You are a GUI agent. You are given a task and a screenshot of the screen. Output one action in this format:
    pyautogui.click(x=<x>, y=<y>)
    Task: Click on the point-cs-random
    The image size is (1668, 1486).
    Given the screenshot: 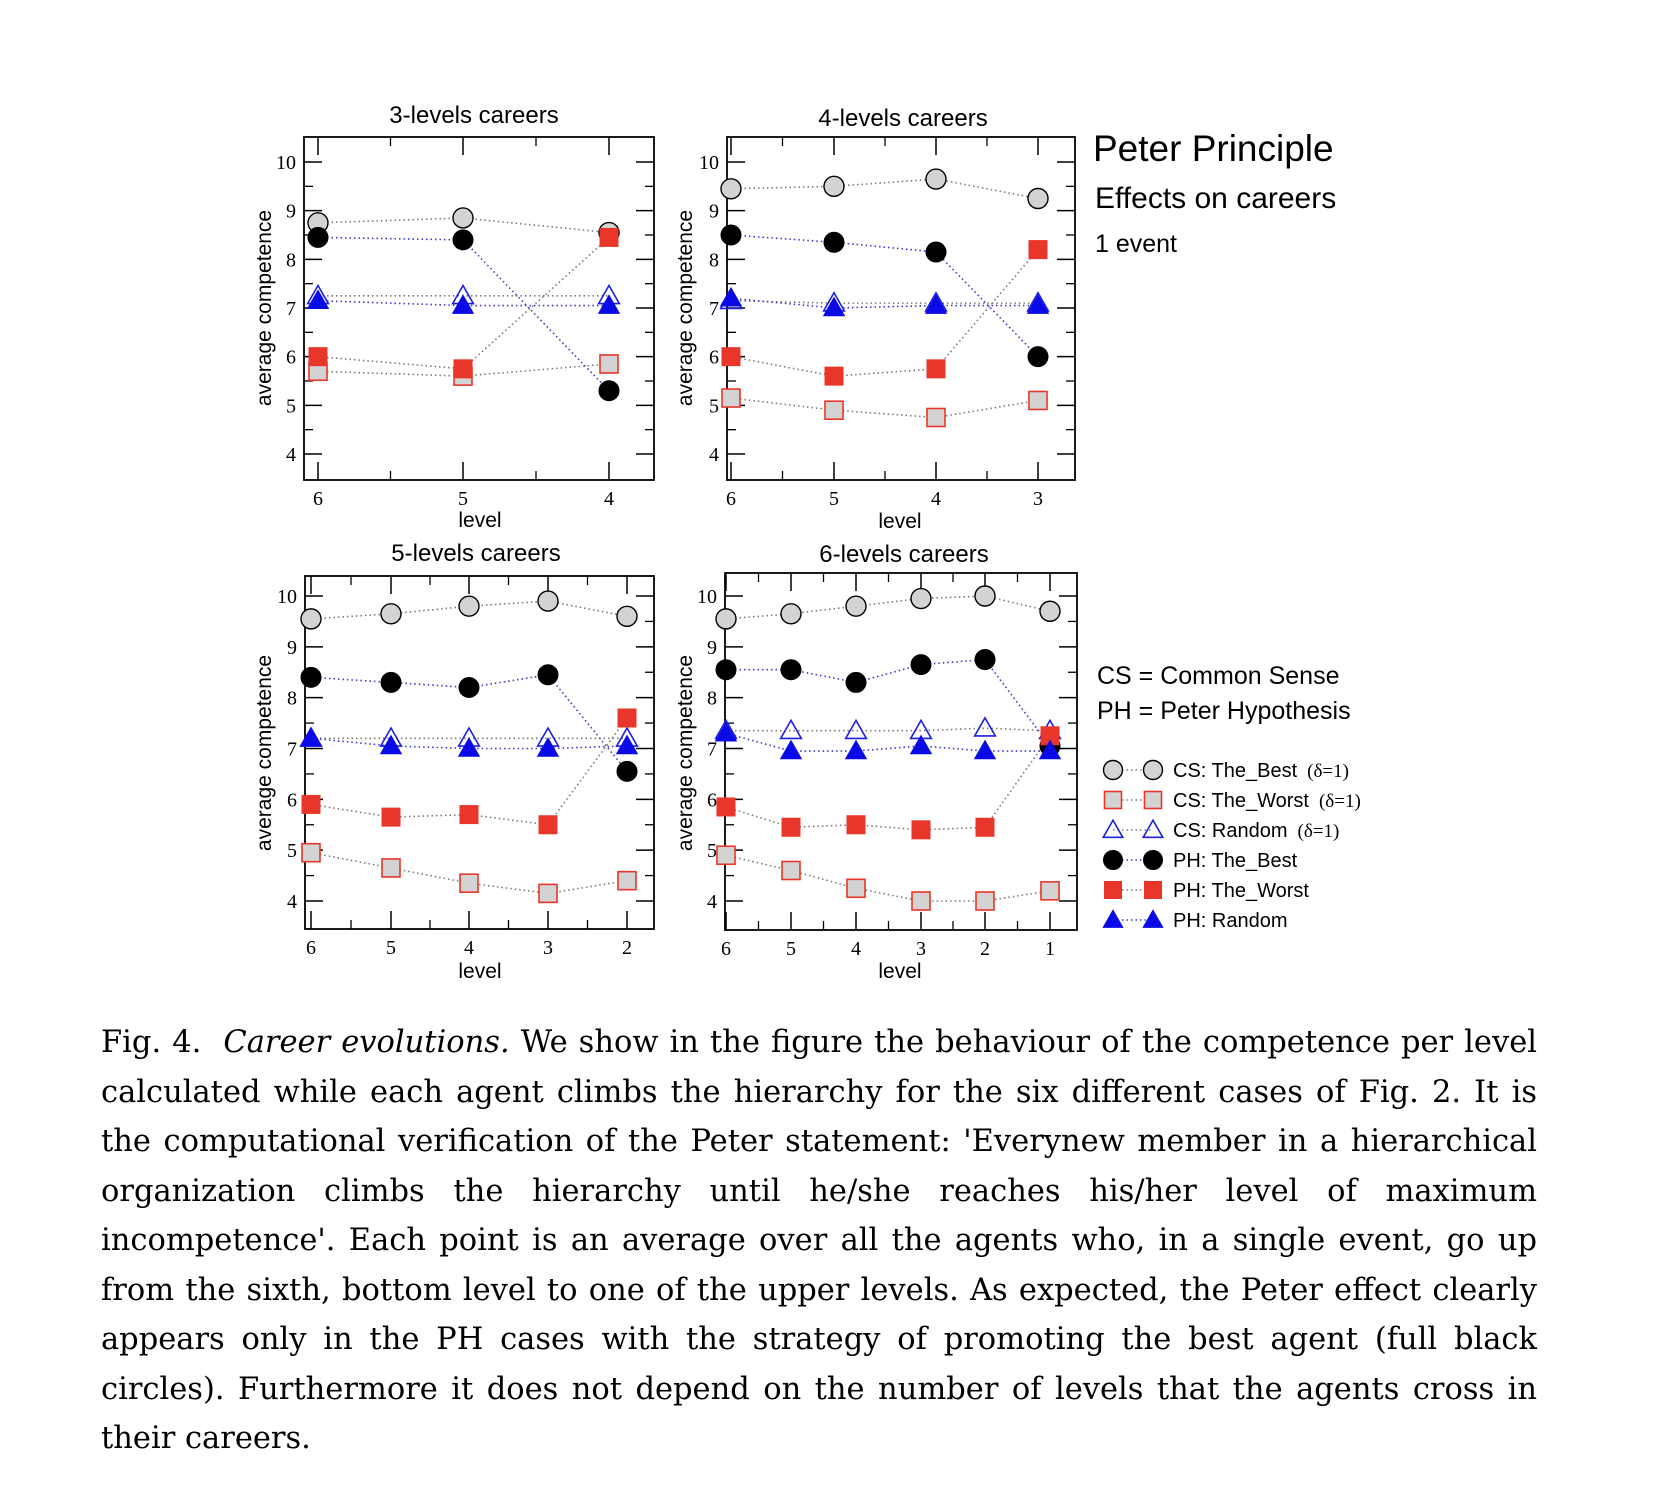 What is the action you would take?
    pyautogui.click(x=791, y=729)
    